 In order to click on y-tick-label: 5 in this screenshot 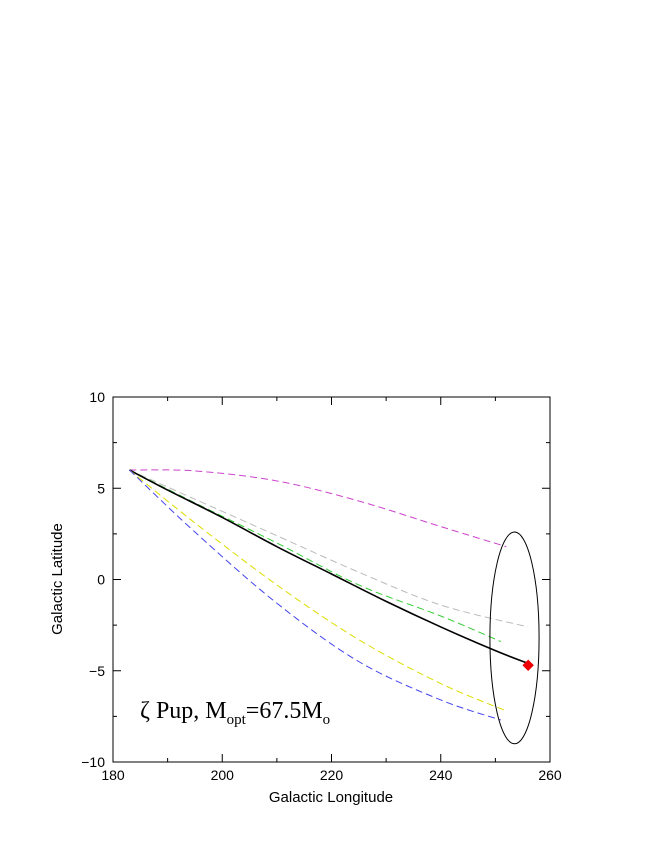, I will do `click(101, 488)`.